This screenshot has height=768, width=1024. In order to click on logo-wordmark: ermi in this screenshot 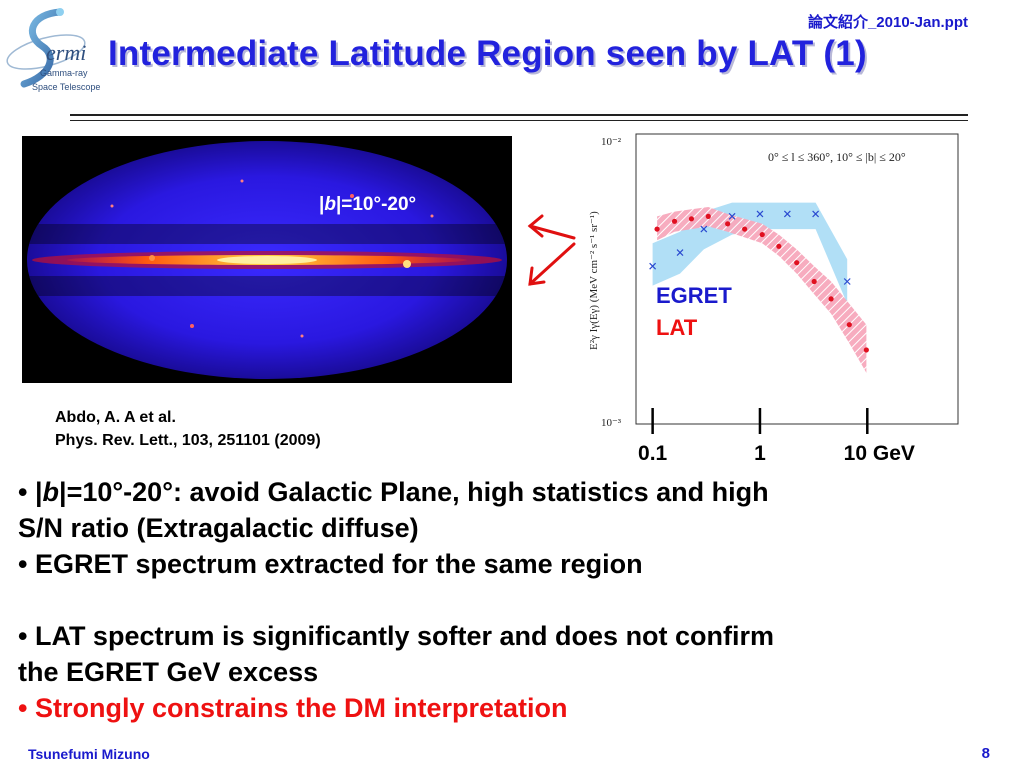, I will do `click(66, 52)`.